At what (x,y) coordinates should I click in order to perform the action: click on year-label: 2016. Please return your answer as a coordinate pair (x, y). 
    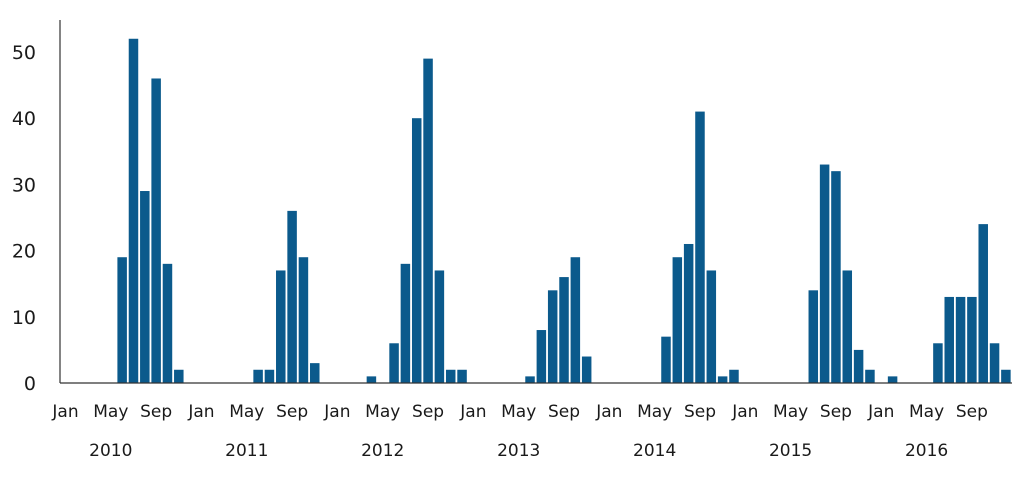
    Looking at the image, I should click on (926, 451).